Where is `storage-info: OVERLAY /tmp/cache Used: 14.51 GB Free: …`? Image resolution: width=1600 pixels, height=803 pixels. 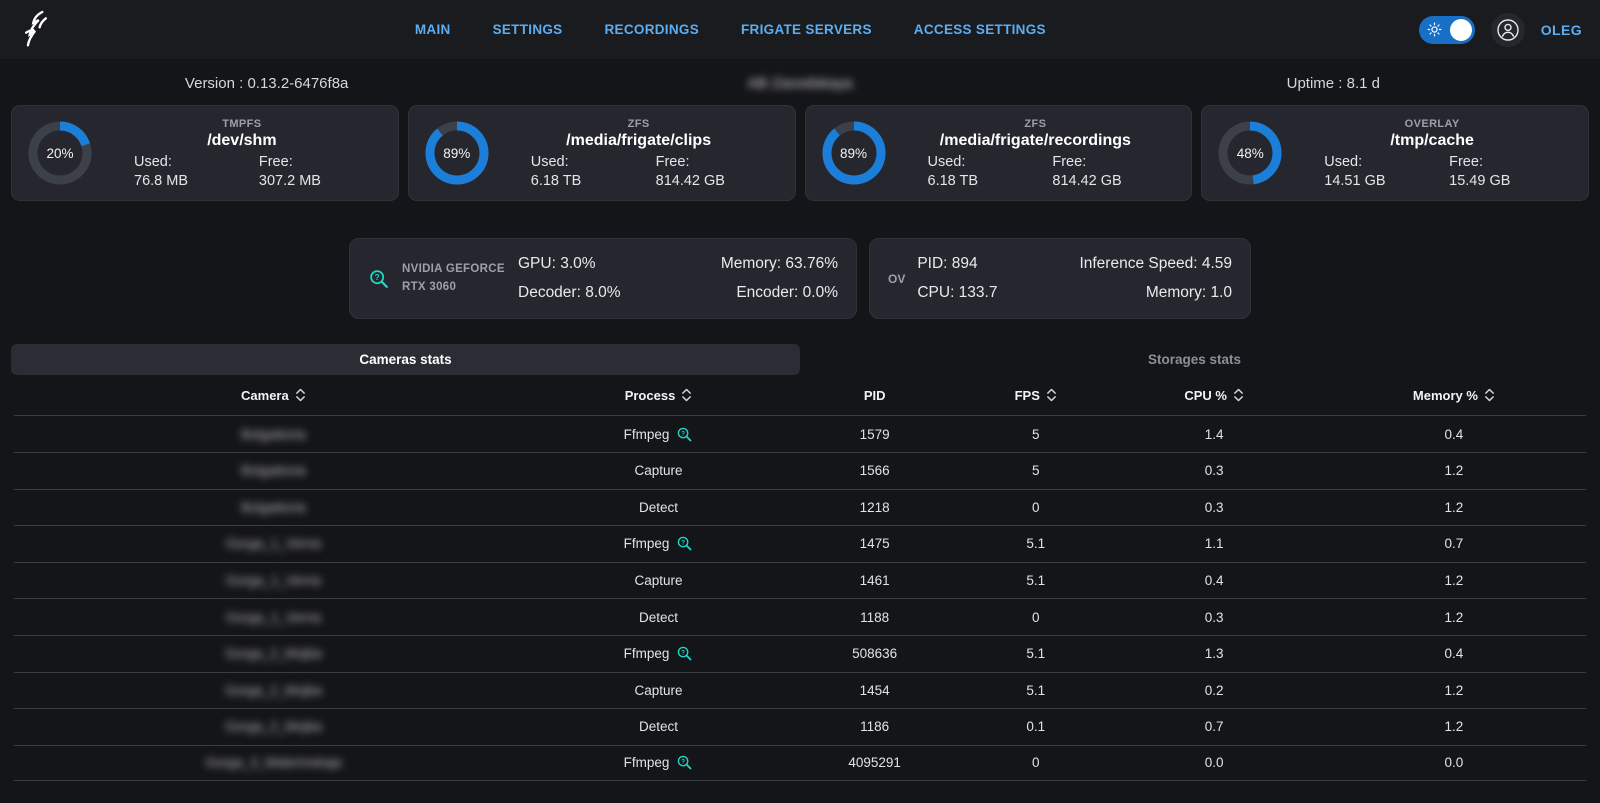 storage-info: OVERLAY /tmp/cache Used: 14.51 GB Free: … is located at coordinates (1429, 153).